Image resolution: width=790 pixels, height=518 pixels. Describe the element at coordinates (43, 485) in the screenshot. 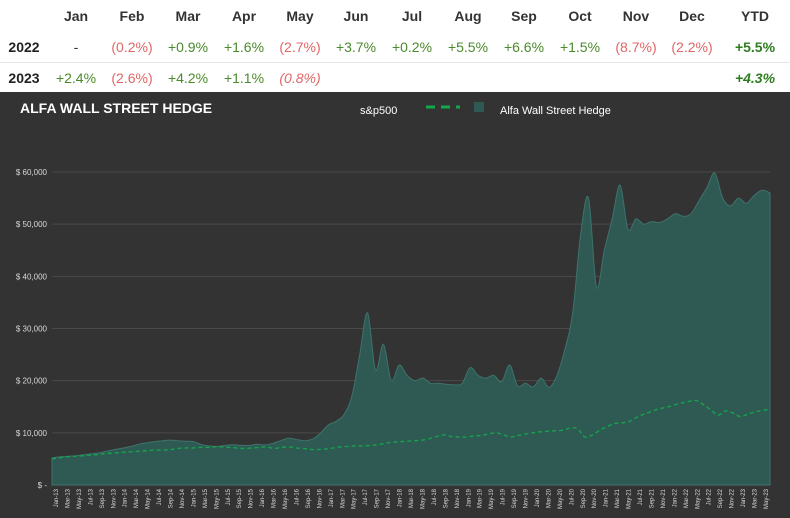

I see `y-tick-label: $ -` at that location.